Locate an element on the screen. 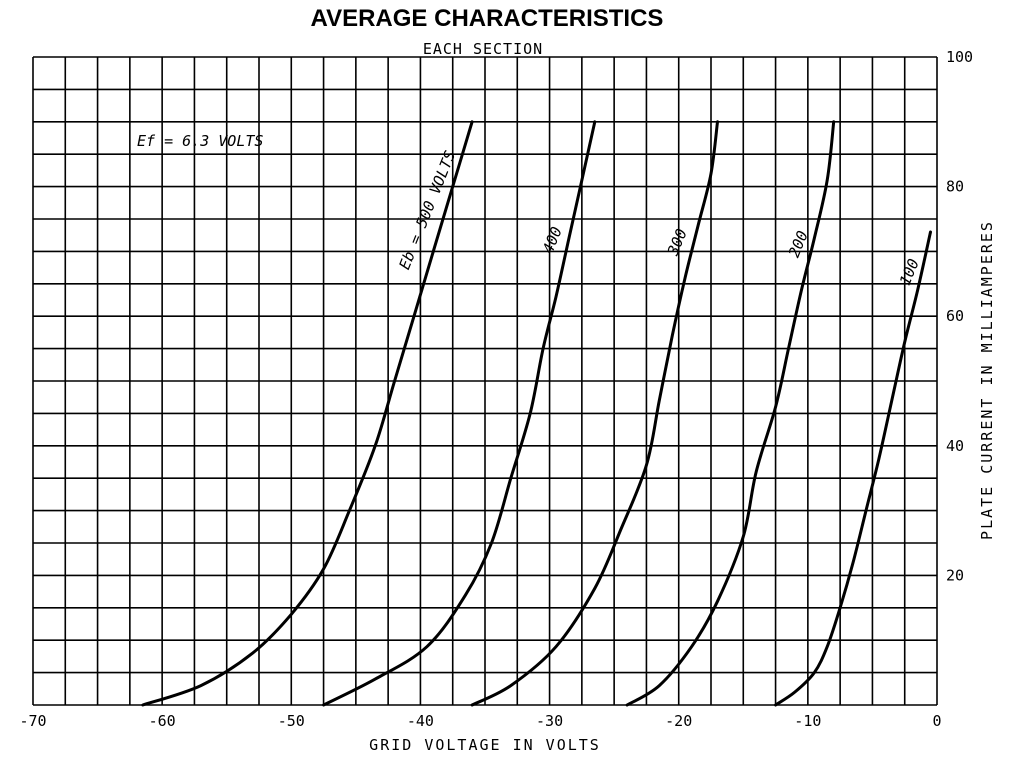 This screenshot has height=769, width=1024. y-tick-label: 80 is located at coordinates (955, 187).